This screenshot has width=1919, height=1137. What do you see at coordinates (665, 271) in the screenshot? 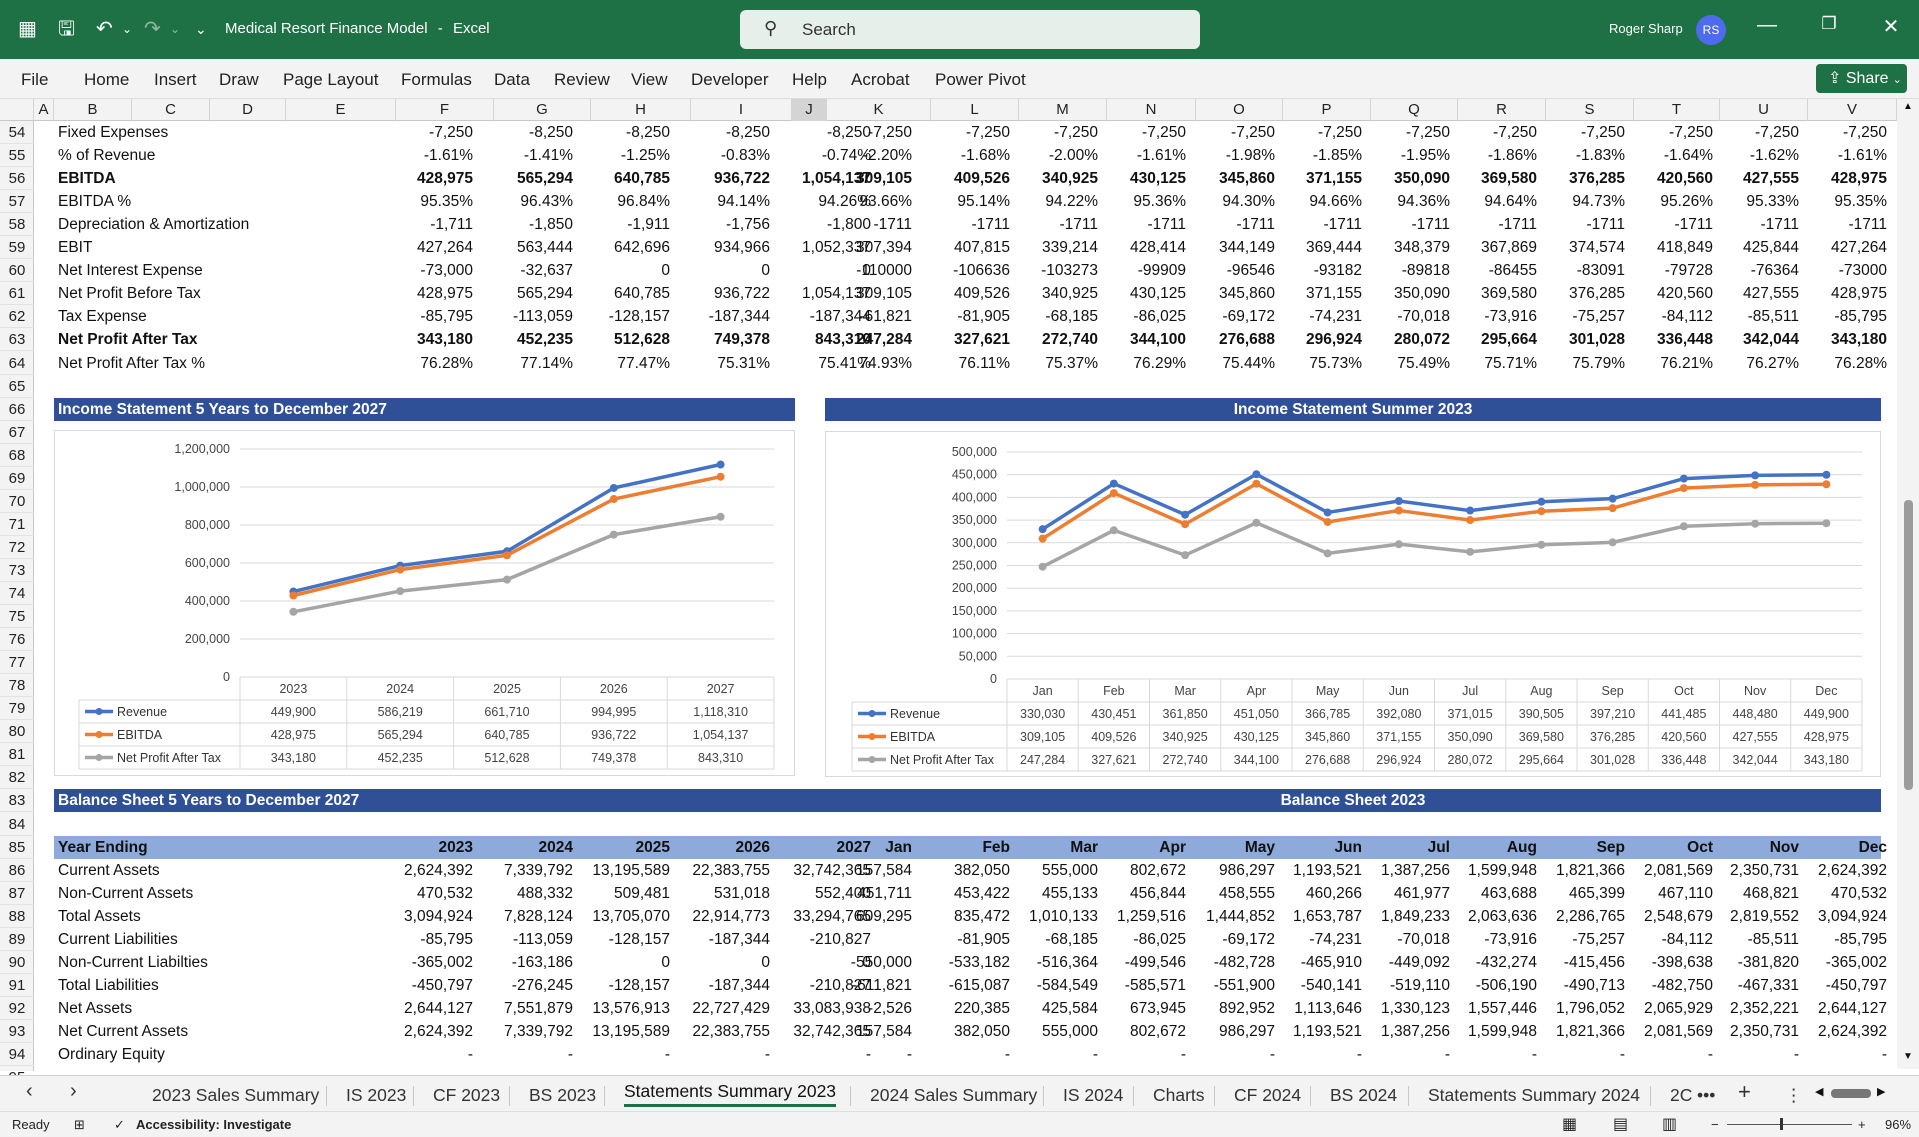
I see `annual-value-cell: 0` at bounding box center [665, 271].